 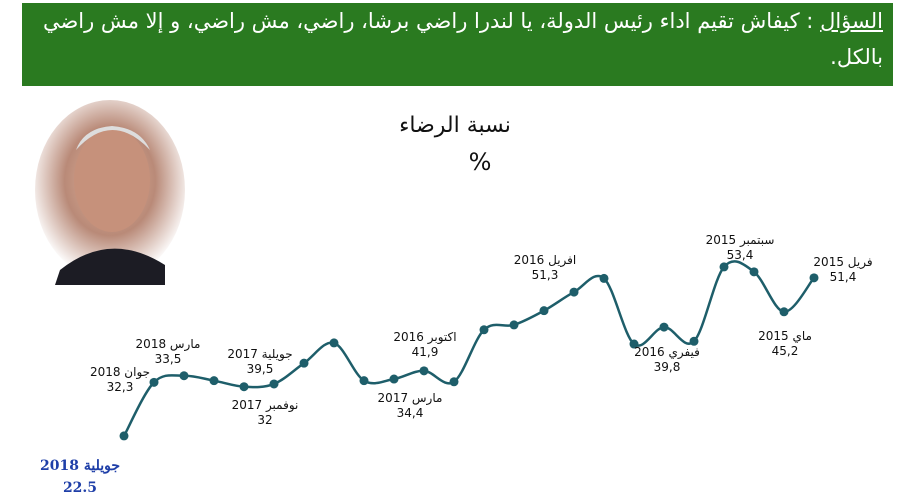 What do you see at coordinates (120, 387) in the screenshot?
I see `data-label: 32,3` at bounding box center [120, 387].